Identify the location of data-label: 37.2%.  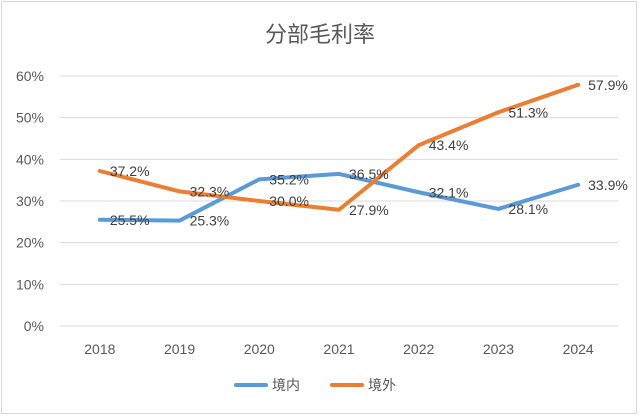
(130, 171).